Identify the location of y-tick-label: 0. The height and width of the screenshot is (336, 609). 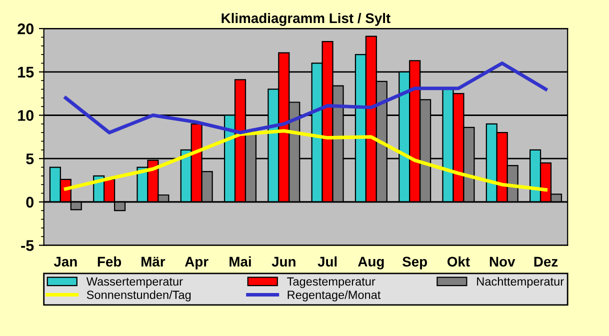
(30, 202).